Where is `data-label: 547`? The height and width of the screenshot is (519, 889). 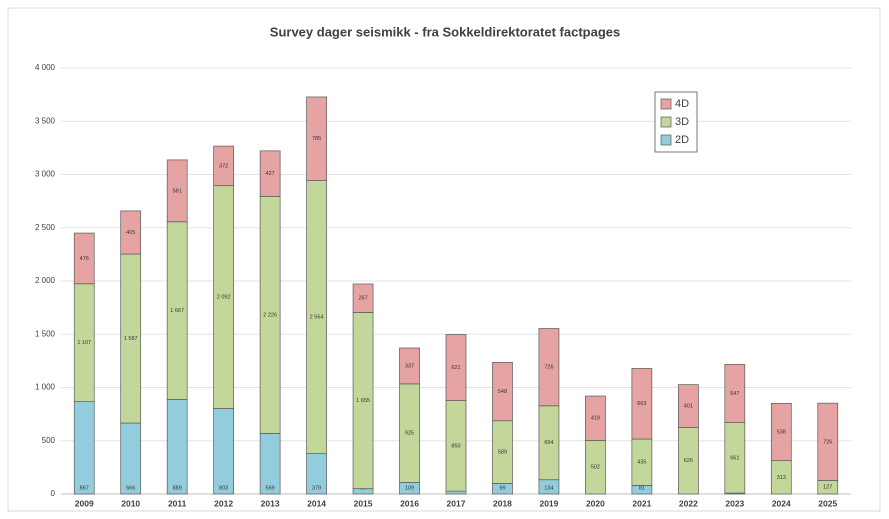
data-label: 547 is located at coordinates (734, 394).